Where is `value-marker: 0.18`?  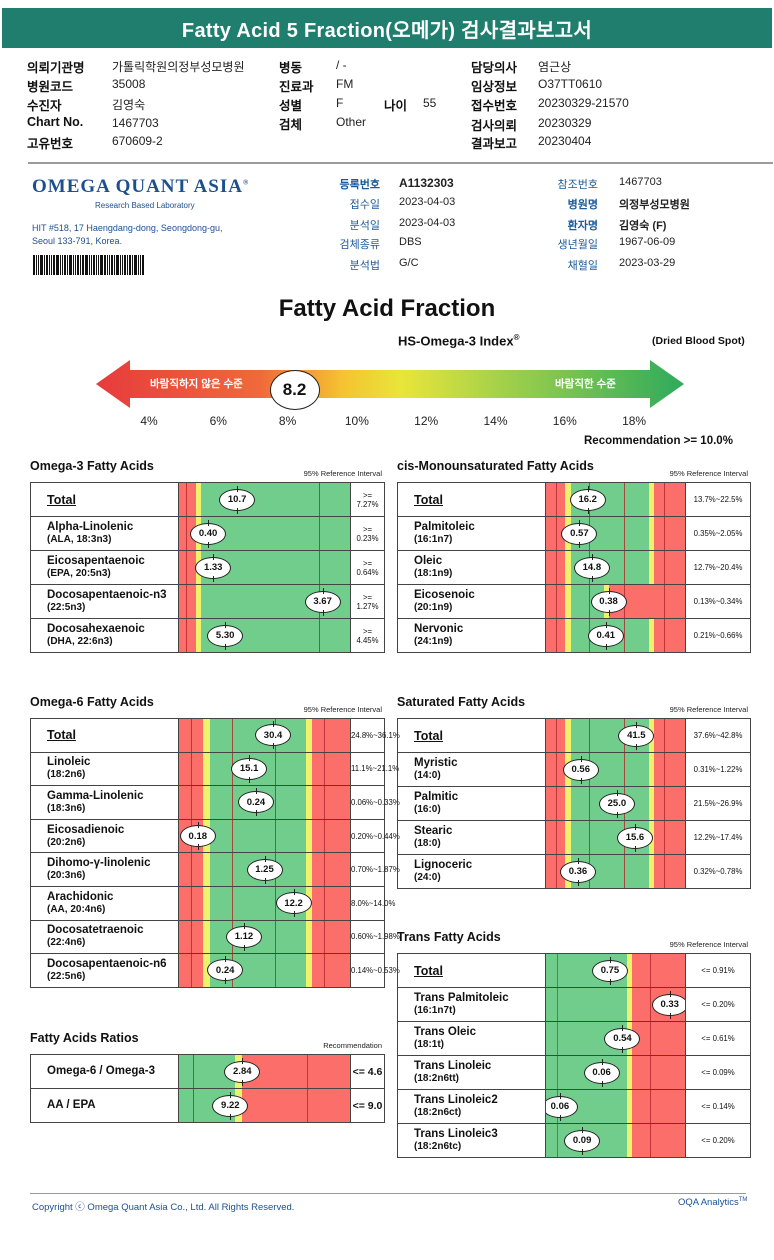 value-marker: 0.18 is located at coordinates (197, 836).